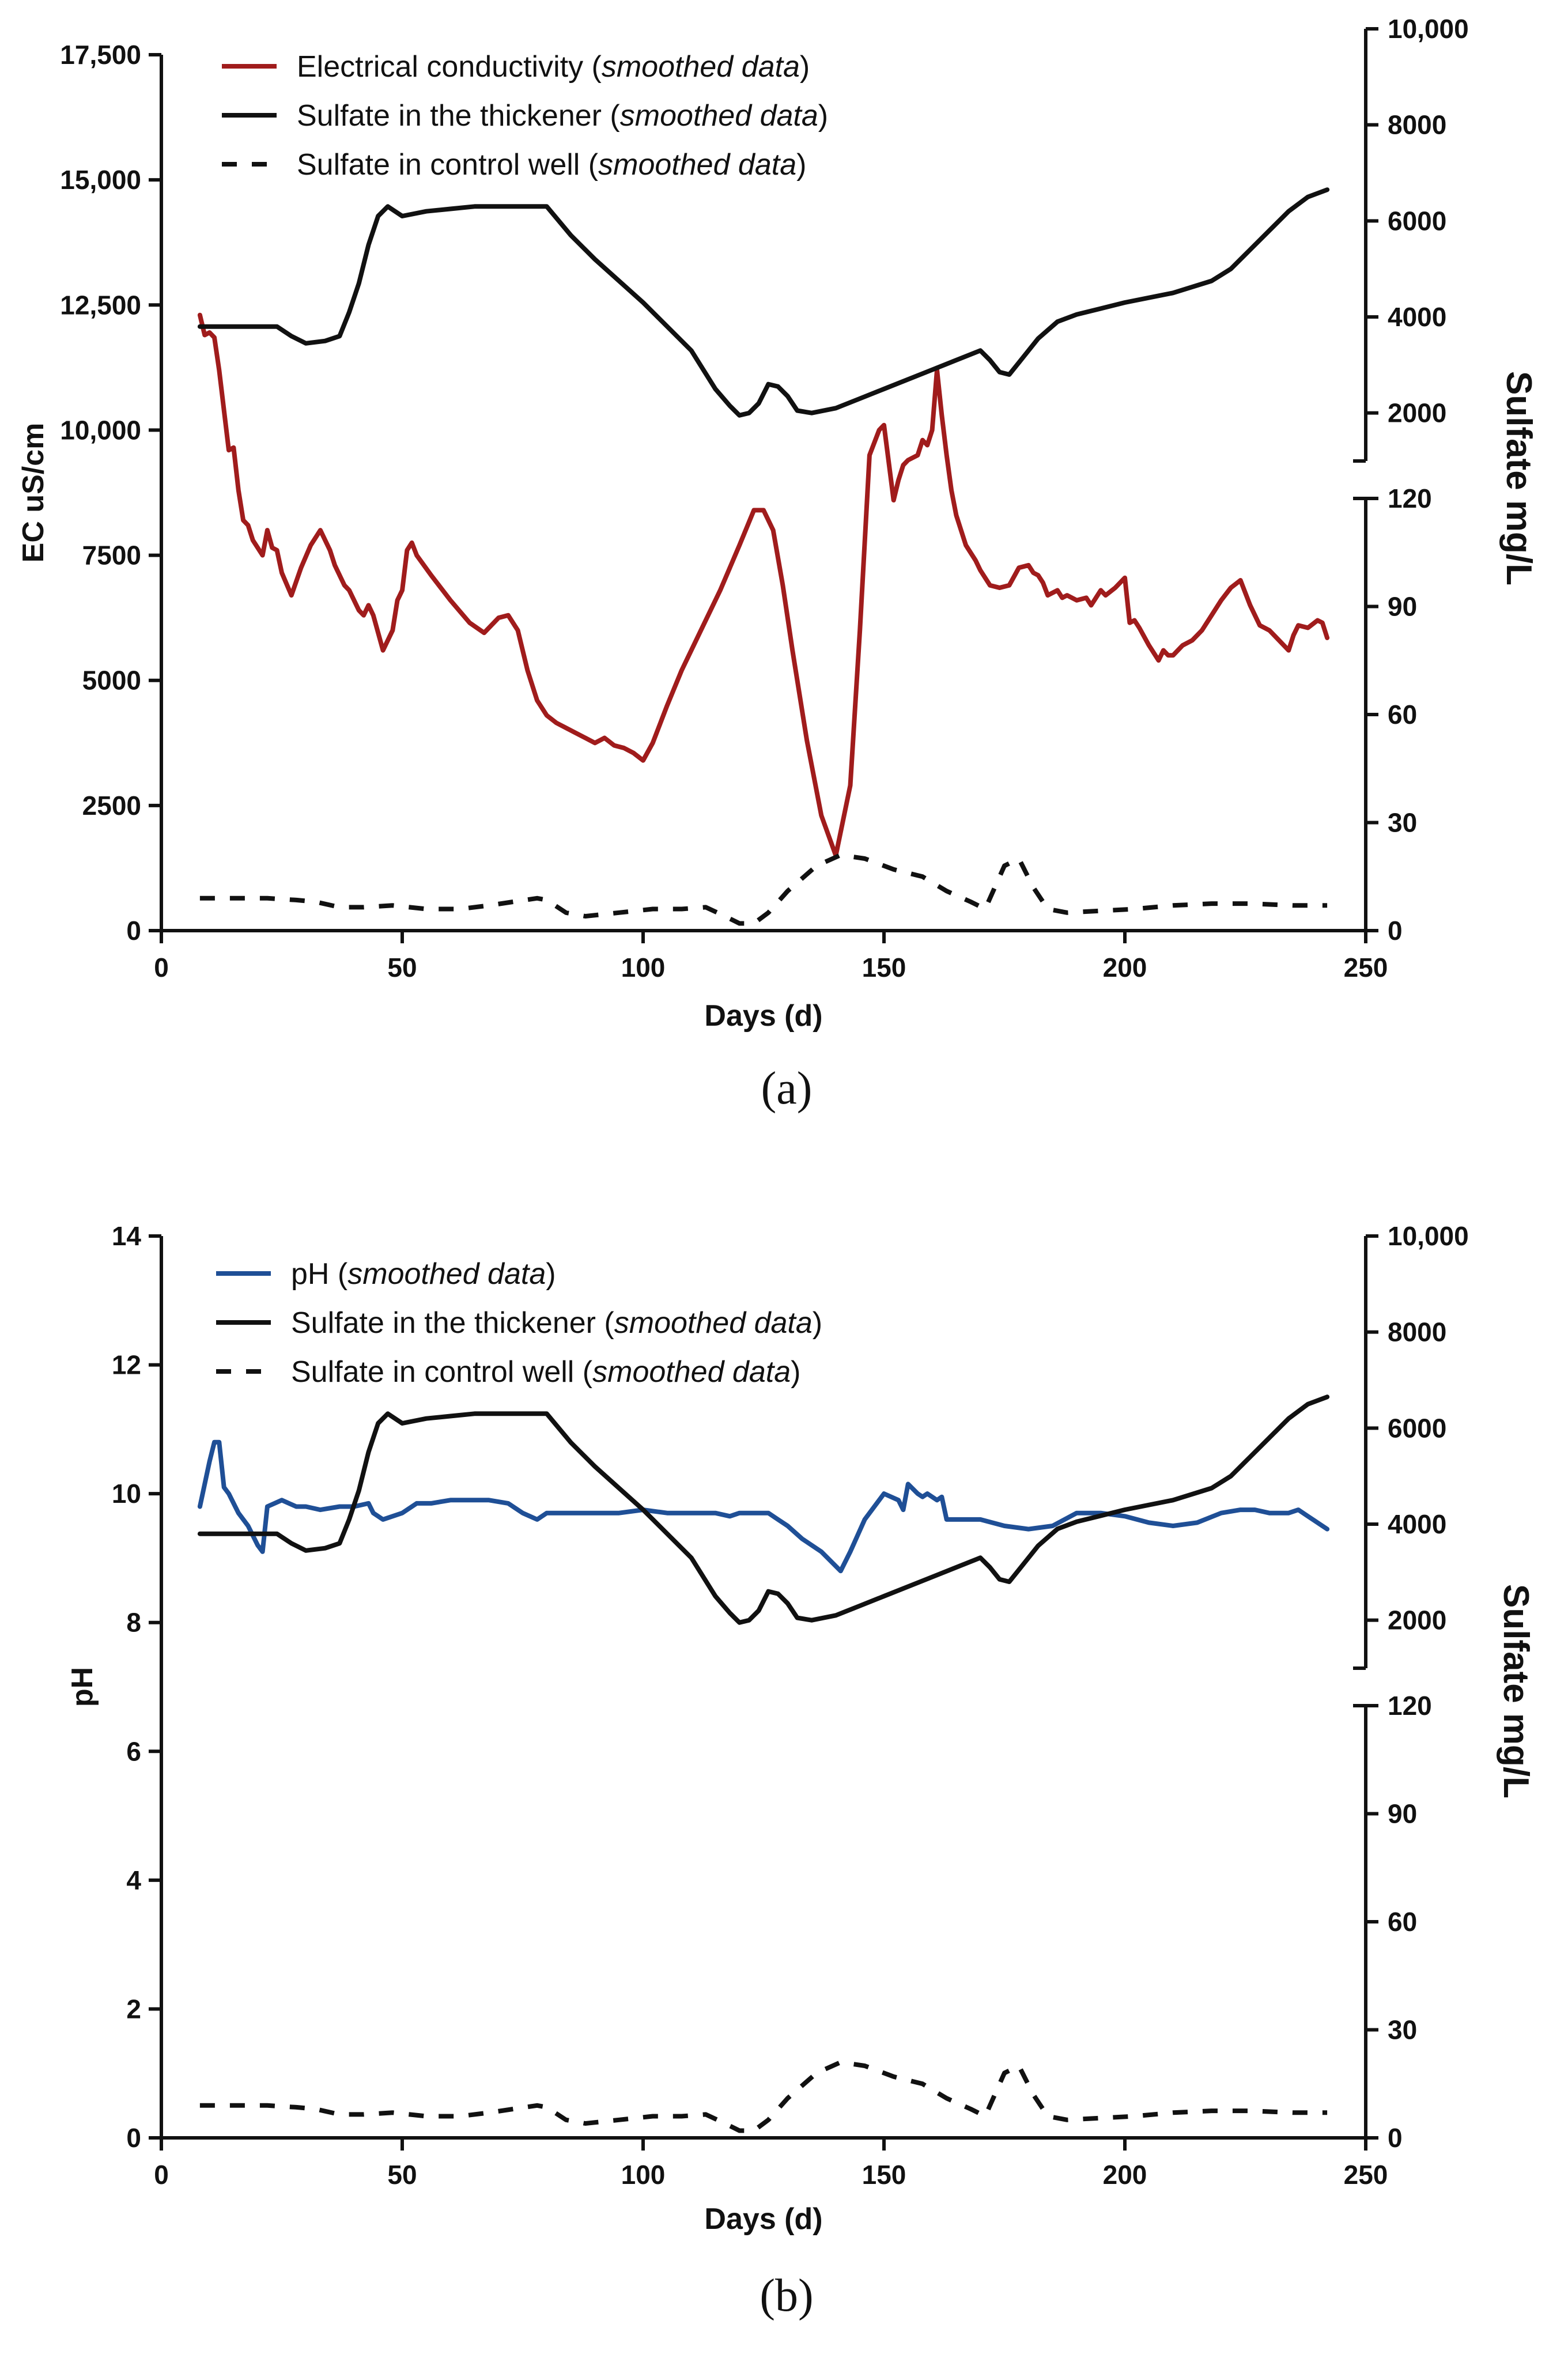 The height and width of the screenshot is (2362, 1568). What do you see at coordinates (133, 1623) in the screenshot?
I see `left-tick-label: 8` at bounding box center [133, 1623].